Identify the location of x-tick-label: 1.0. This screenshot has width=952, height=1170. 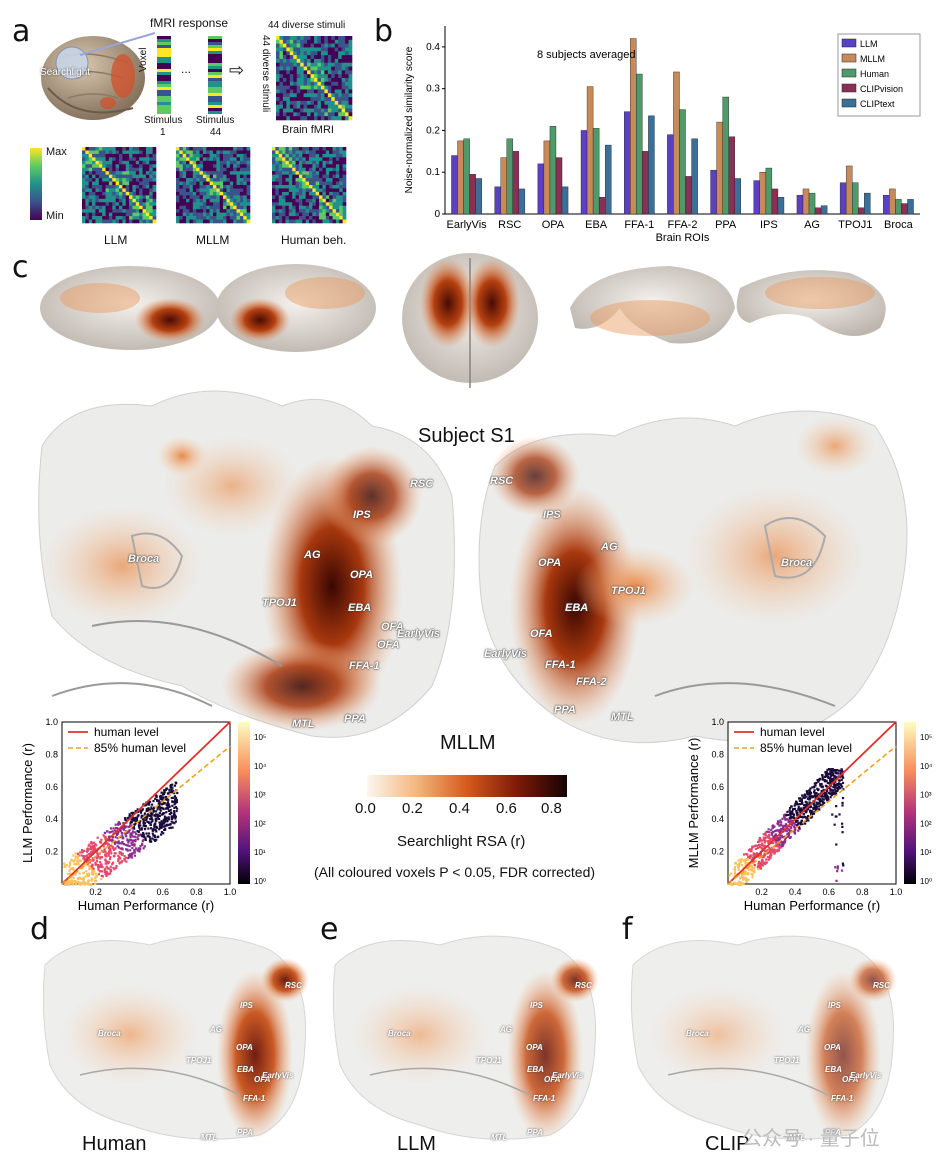
(230, 892).